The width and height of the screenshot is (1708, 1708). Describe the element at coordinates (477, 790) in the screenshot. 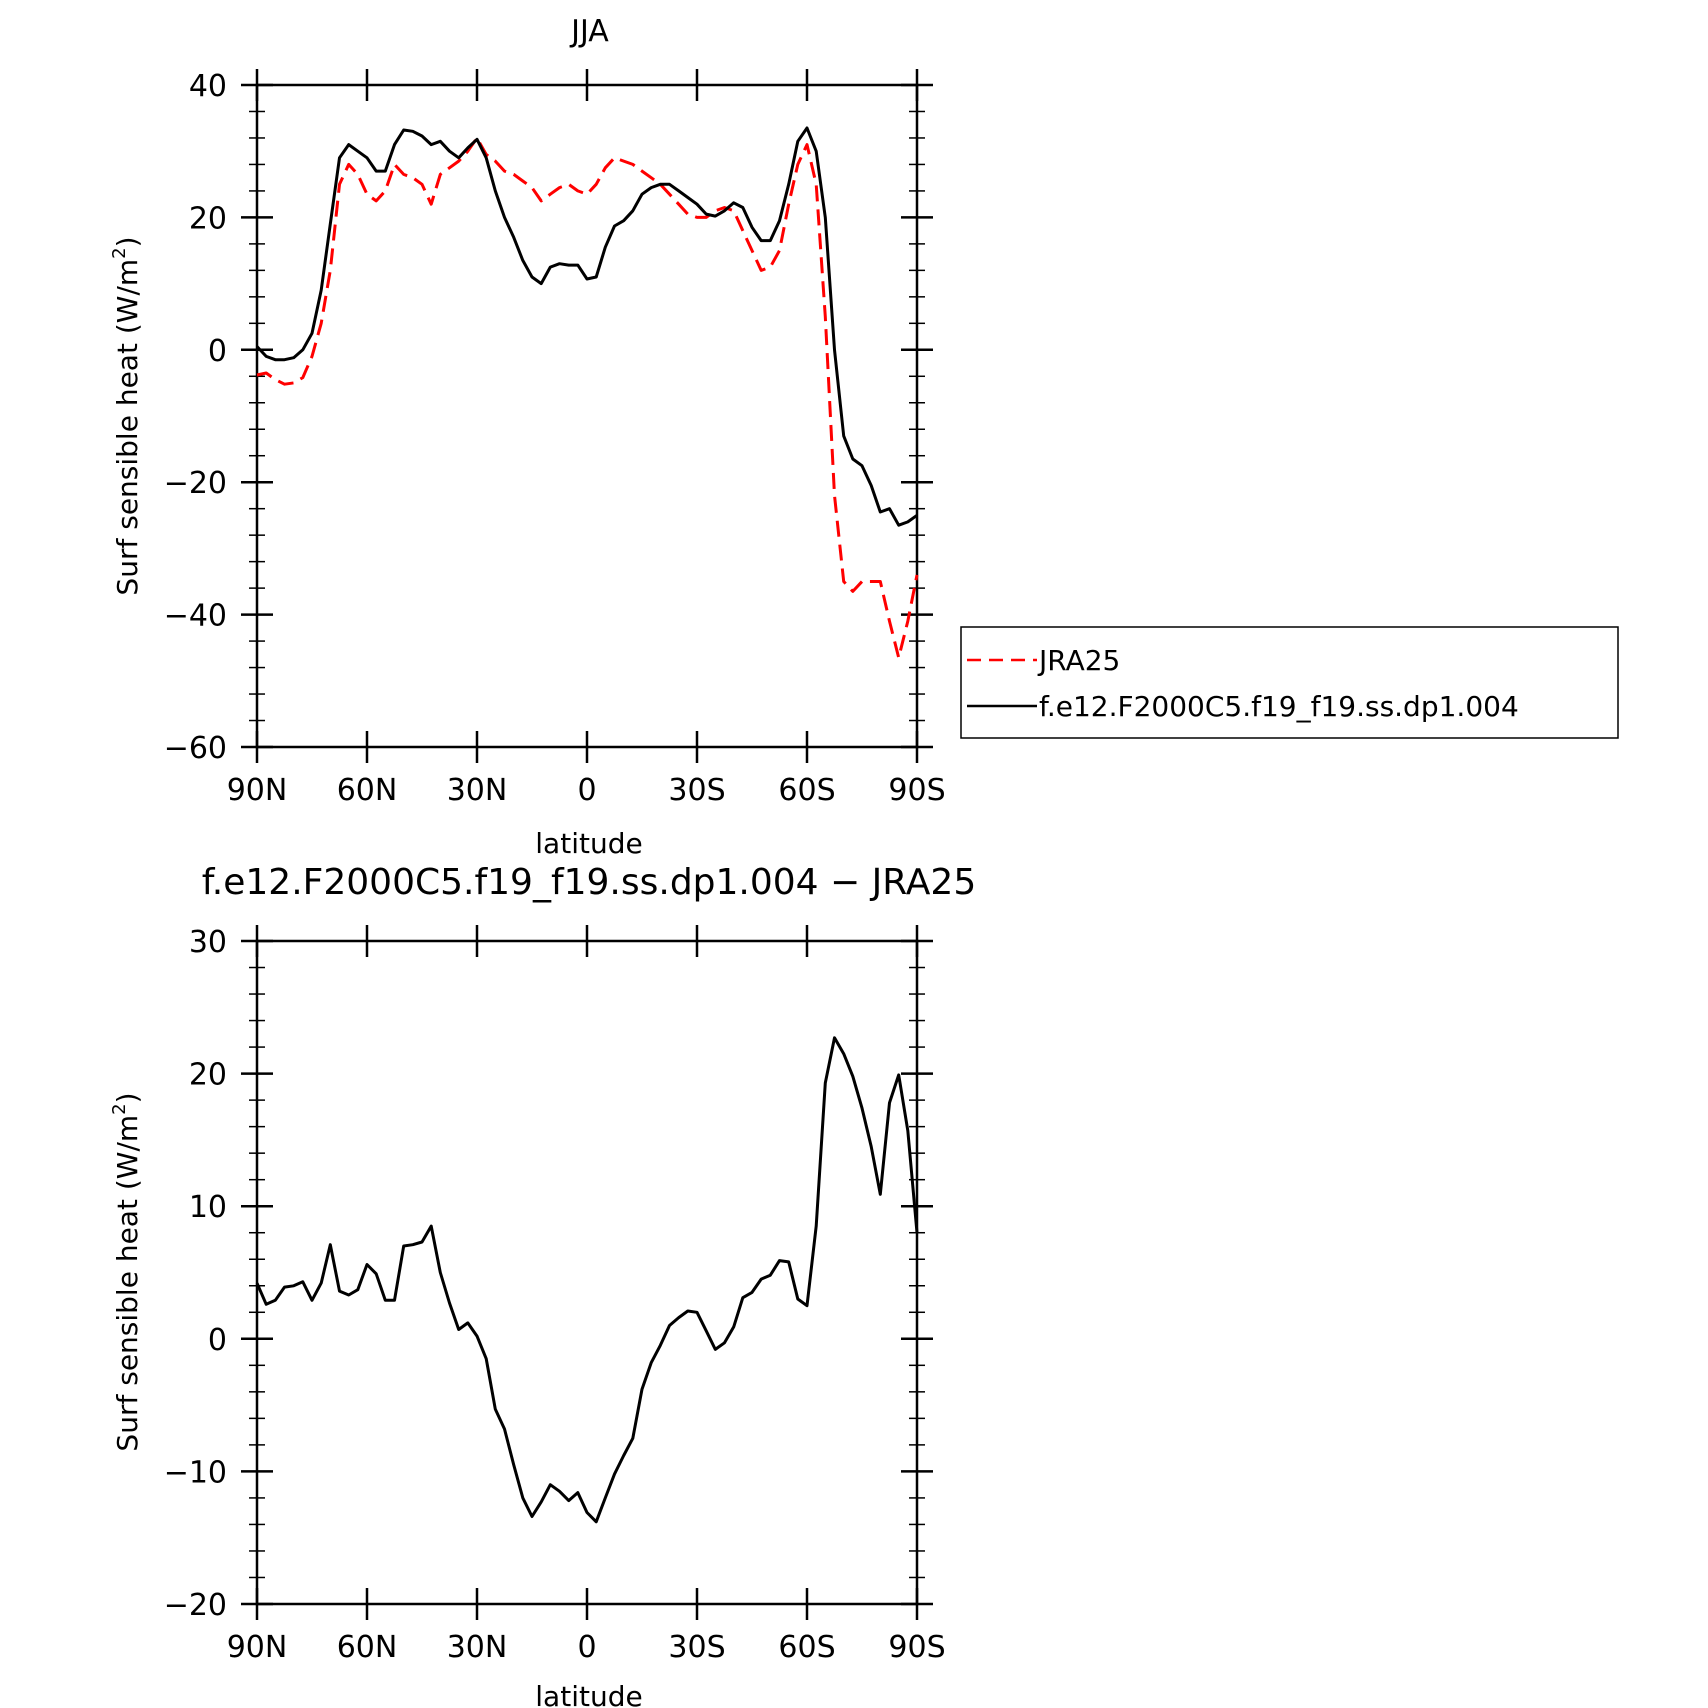

I see `chart-top-x-tick-label: 30N` at that location.